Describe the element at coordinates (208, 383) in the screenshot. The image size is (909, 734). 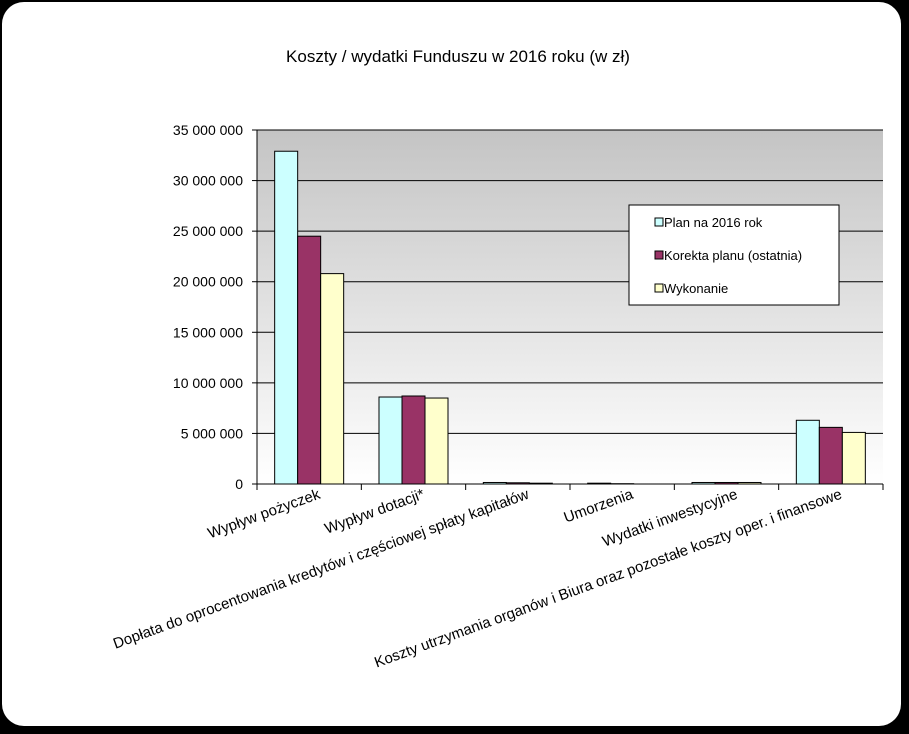
I see `y-tick-label: 10 000 000` at that location.